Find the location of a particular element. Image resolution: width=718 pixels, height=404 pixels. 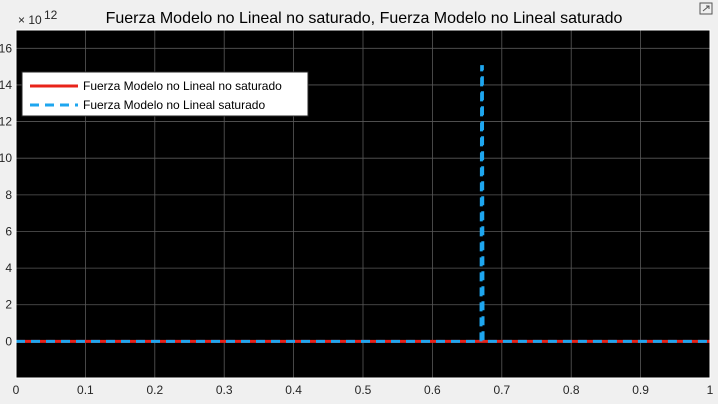

y-tick-label: 8 is located at coordinates (8, 195).